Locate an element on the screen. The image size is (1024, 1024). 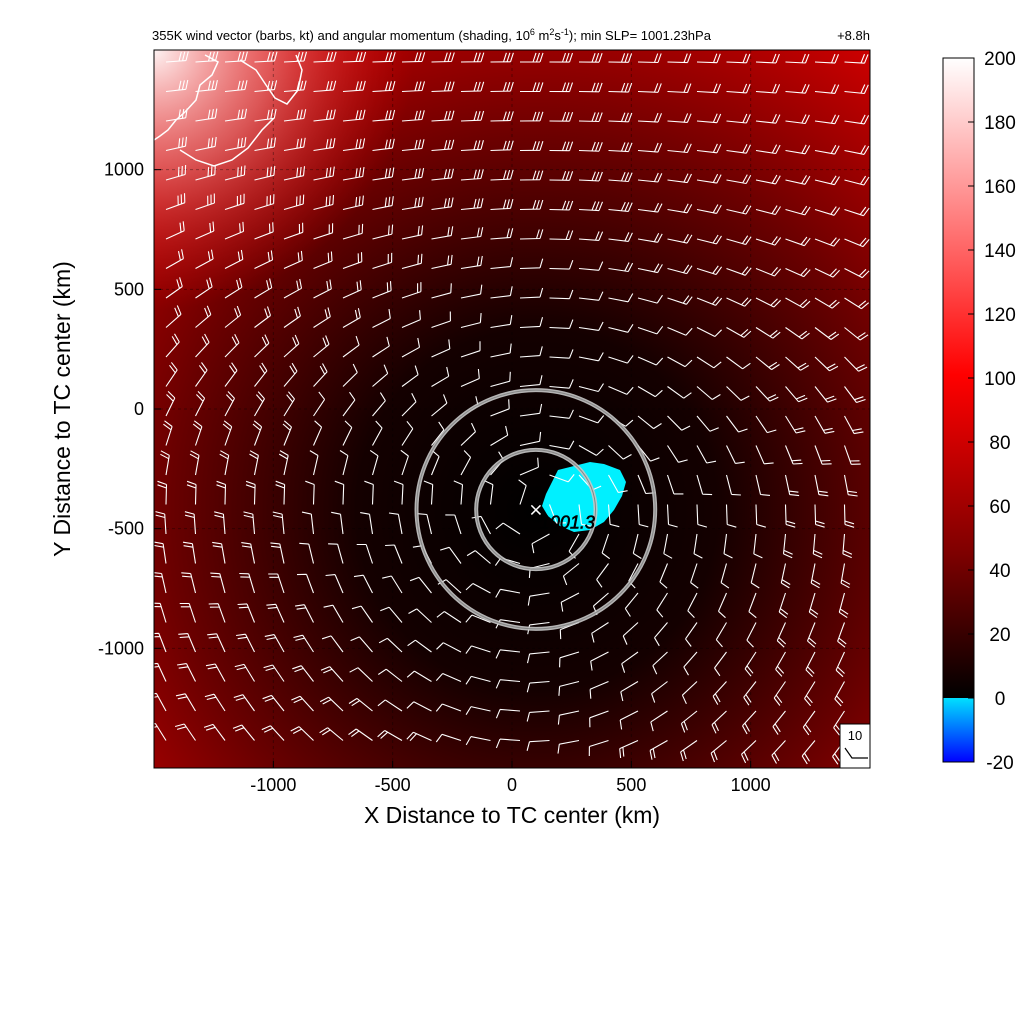
colorbar-tick-label: 180 is located at coordinates (1000, 123).